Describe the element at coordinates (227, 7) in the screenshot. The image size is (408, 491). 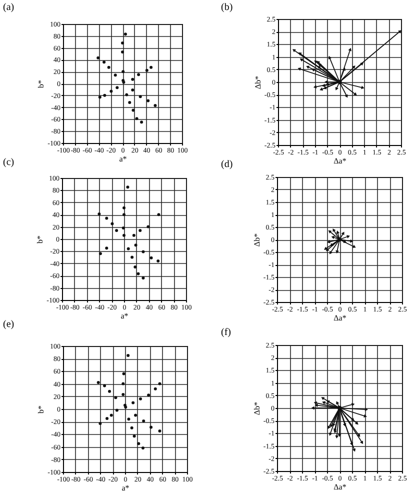
I see `chart-title: (b)` at that location.